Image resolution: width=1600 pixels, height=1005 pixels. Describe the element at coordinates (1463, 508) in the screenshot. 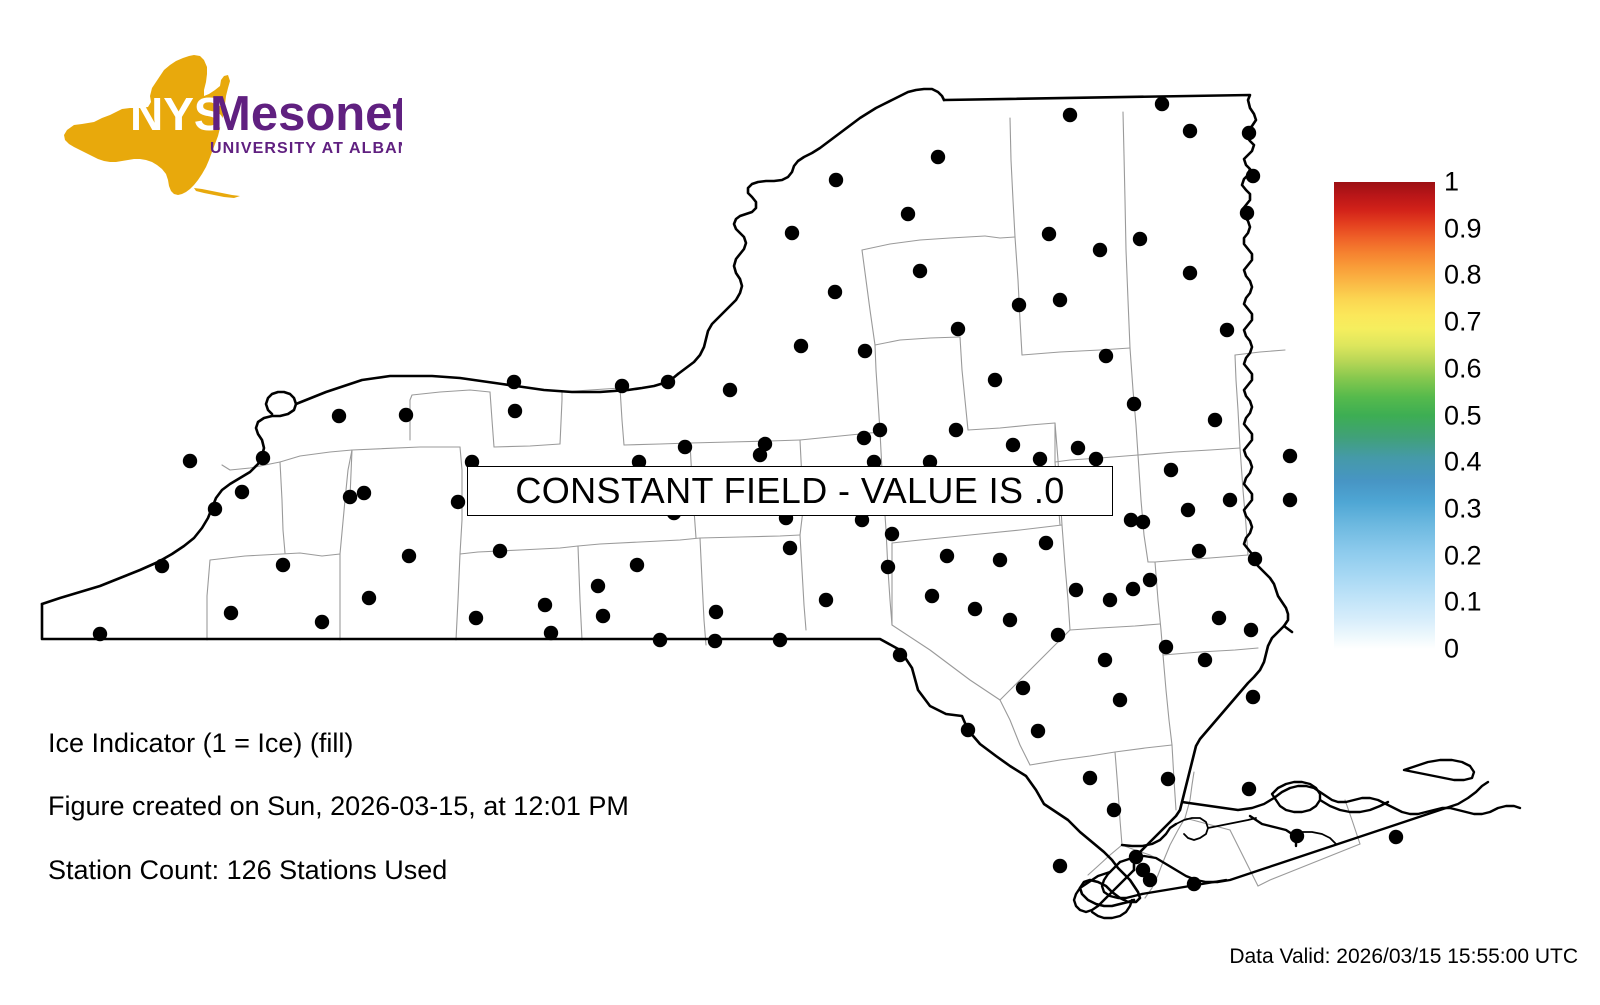

I see `colorbar-tick-0.3: 0.3` at that location.